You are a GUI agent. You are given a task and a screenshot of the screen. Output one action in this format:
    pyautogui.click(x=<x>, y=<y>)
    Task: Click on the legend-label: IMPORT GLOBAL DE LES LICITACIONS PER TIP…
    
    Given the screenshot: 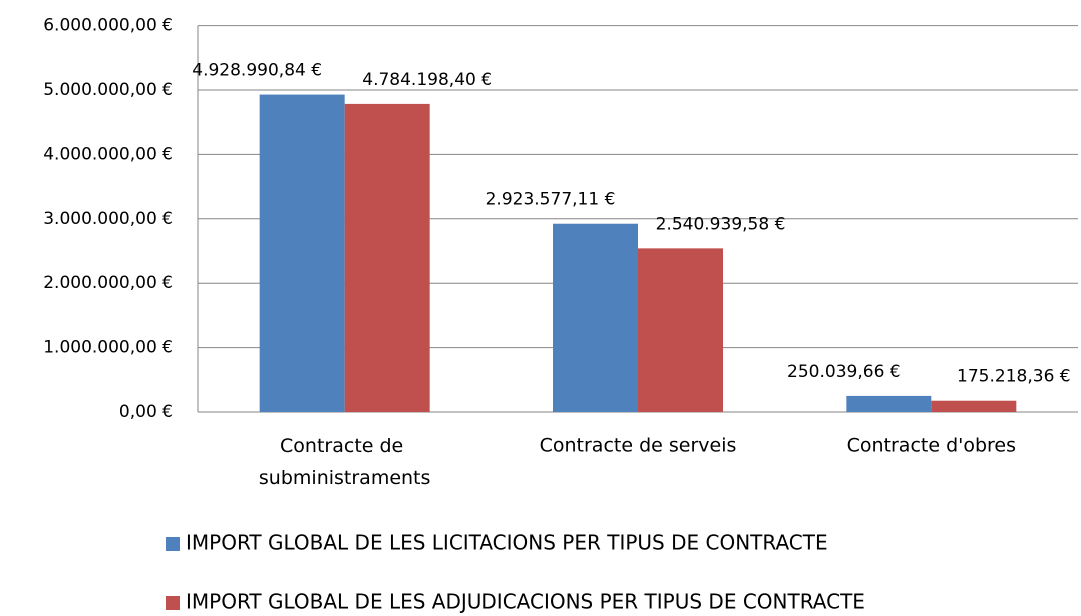 What is the action you would take?
    pyautogui.click(x=507, y=543)
    